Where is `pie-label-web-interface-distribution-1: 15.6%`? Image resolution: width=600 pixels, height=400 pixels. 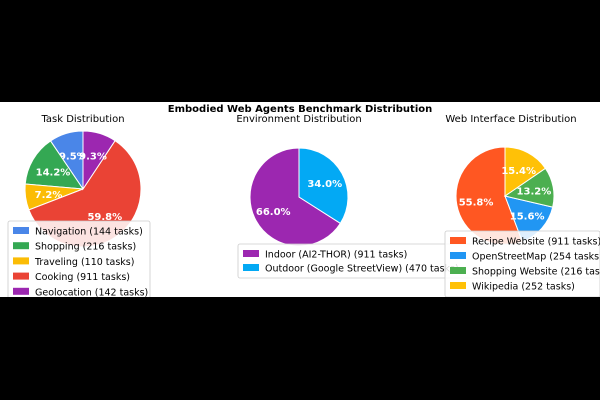 pie-label-web-interface-distribution-1: 15.6% is located at coordinates (527, 216).